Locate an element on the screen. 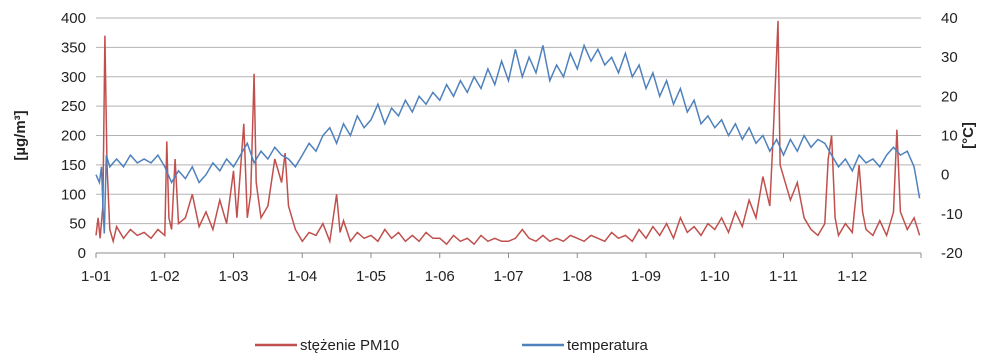 The width and height of the screenshot is (989, 363). x-tick-label: 1-03 is located at coordinates (233, 276).